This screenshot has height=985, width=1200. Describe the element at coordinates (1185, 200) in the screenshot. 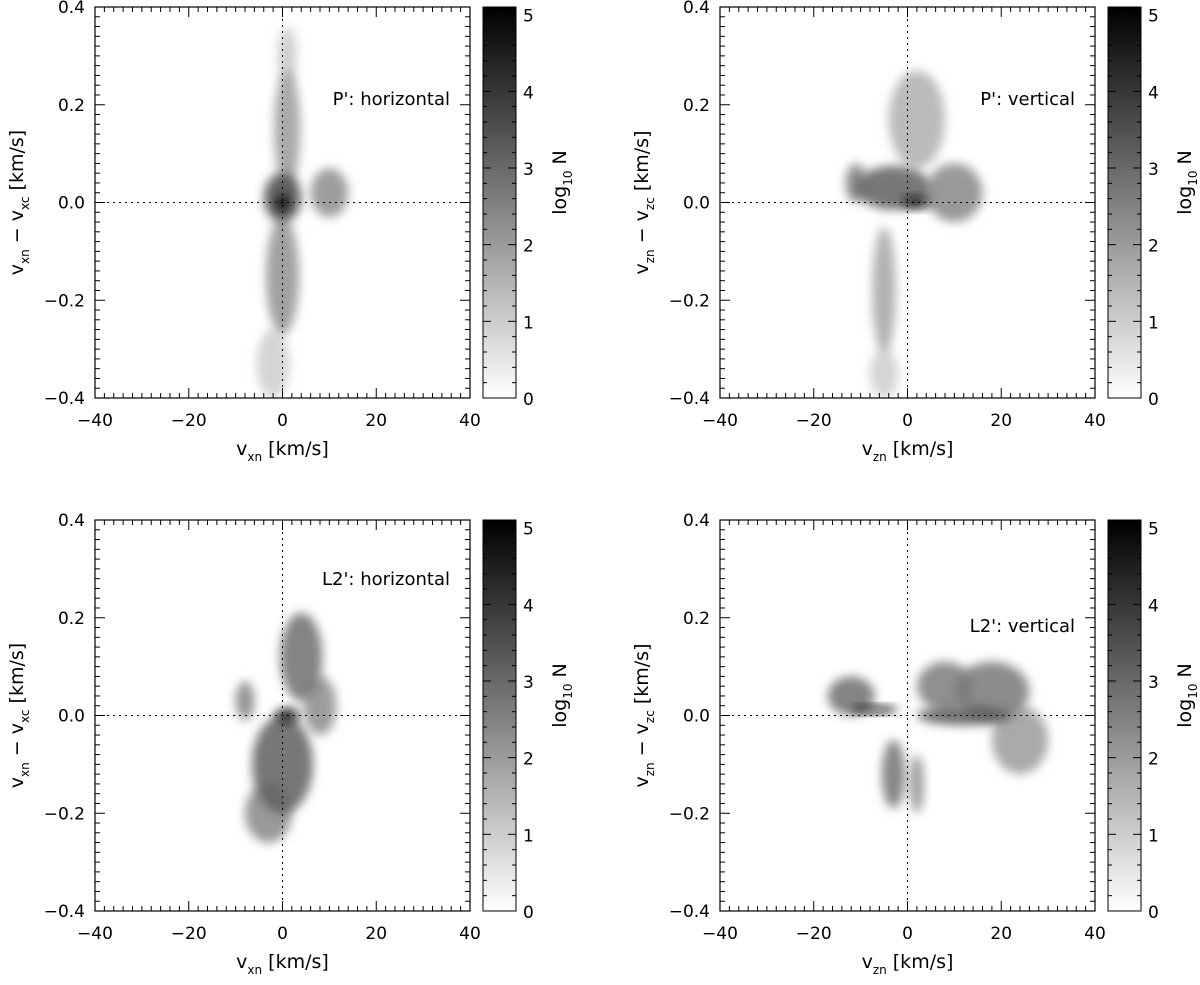

I see `colorbar-label-log: log` at that location.